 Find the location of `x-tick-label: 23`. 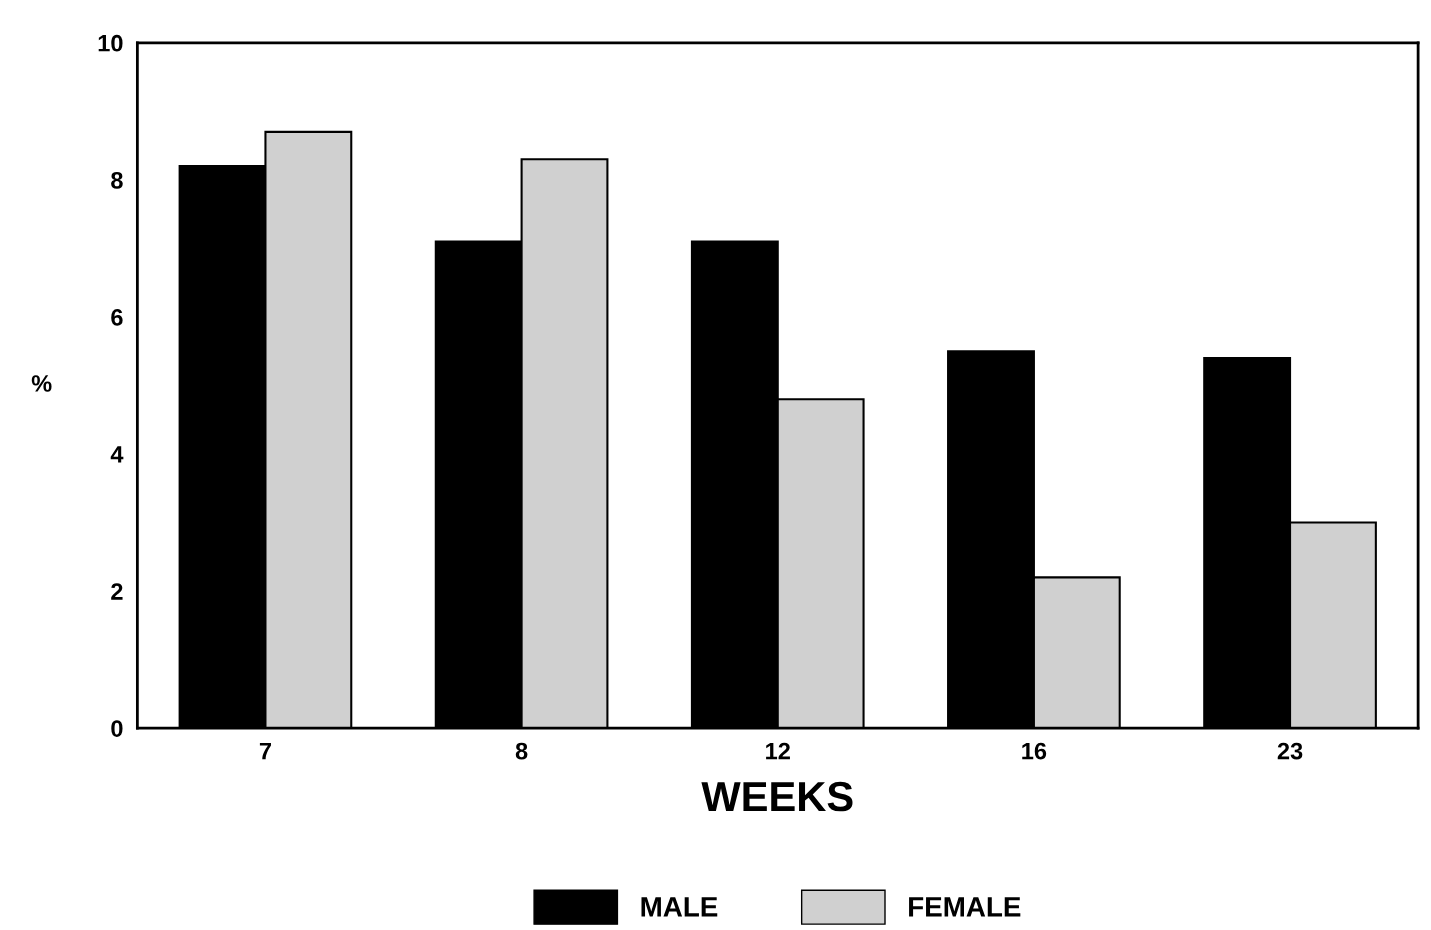

x-tick-label: 23 is located at coordinates (1290, 751).